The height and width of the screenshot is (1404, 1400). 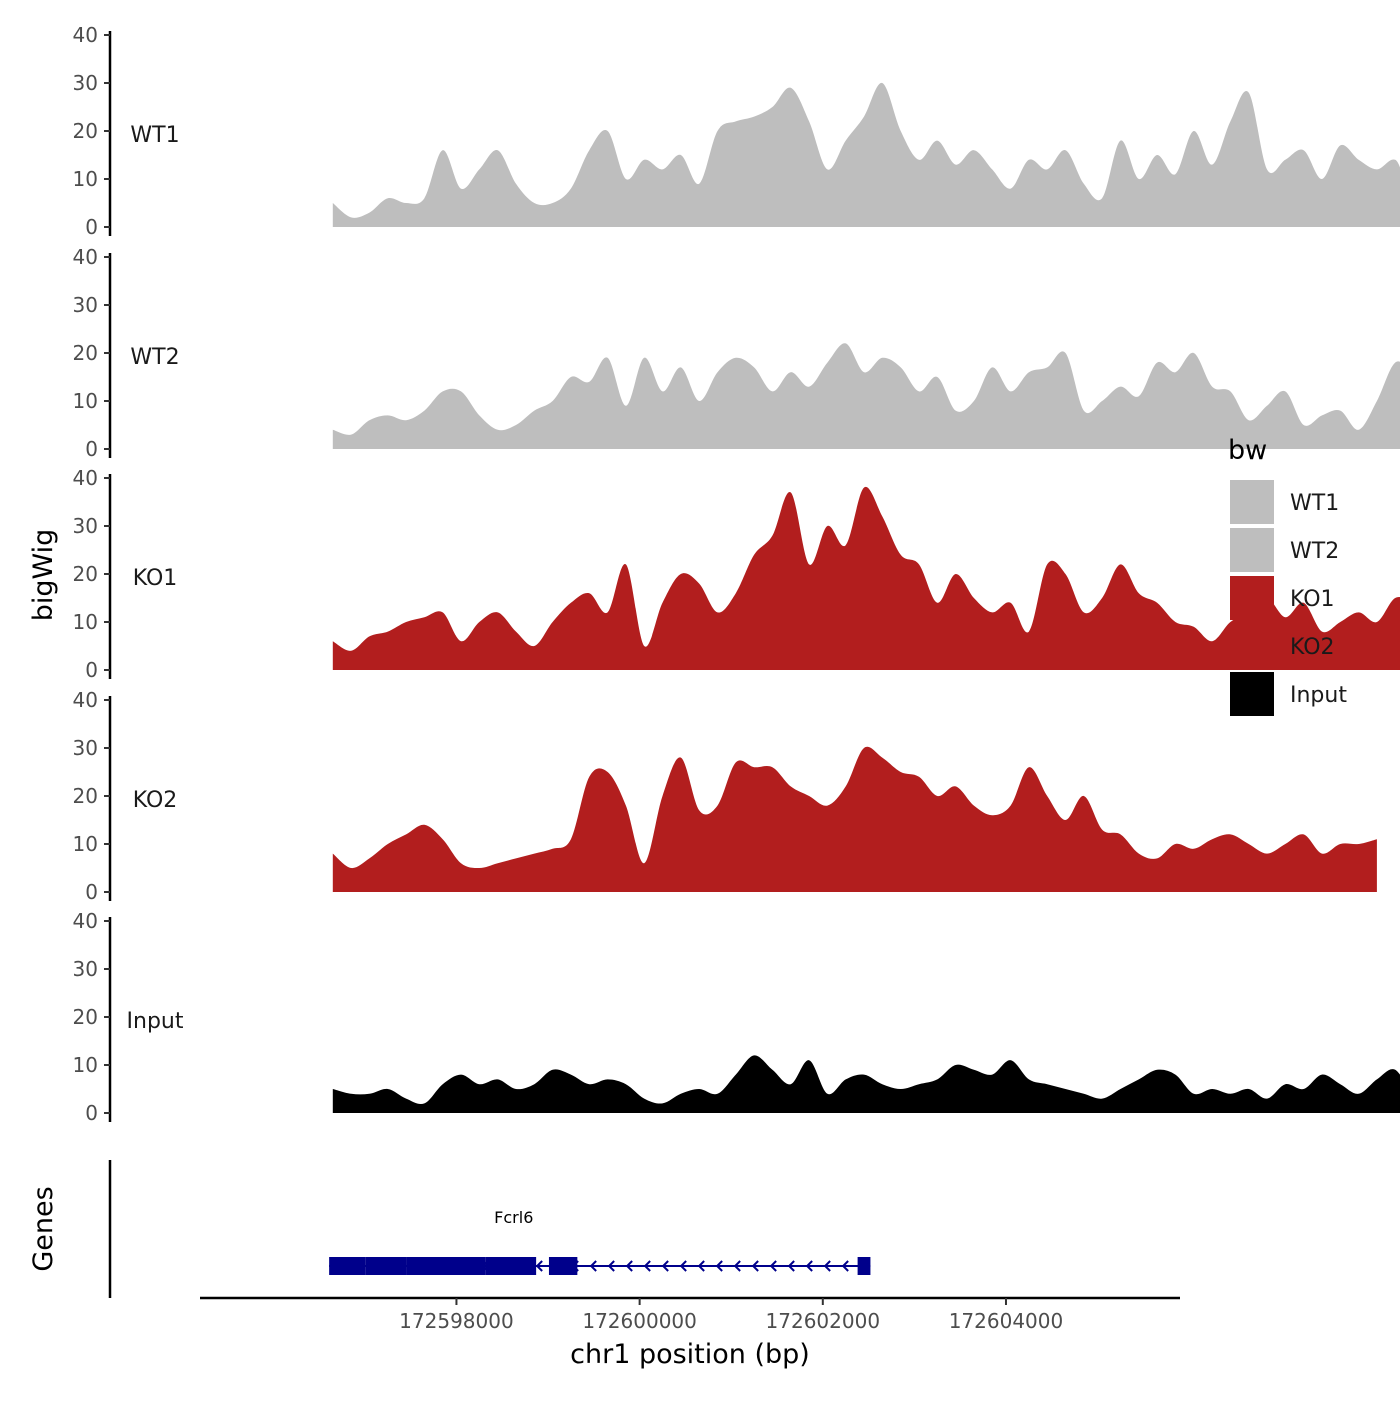 What do you see at coordinates (866, 1084) in the screenshot?
I see `area-input` at bounding box center [866, 1084].